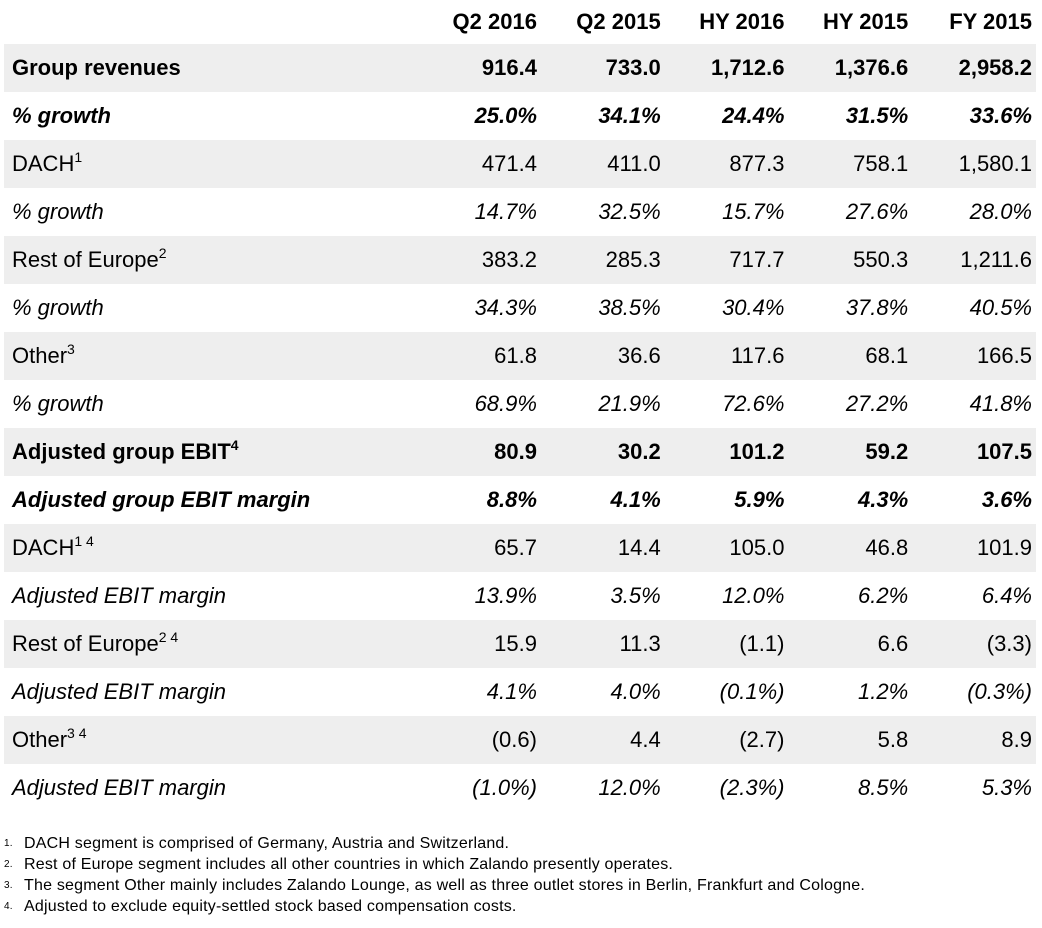 This screenshot has width=1042, height=928. Describe the element at coordinates (505, 211) in the screenshot. I see `value-cell: 14.7%` at that location.